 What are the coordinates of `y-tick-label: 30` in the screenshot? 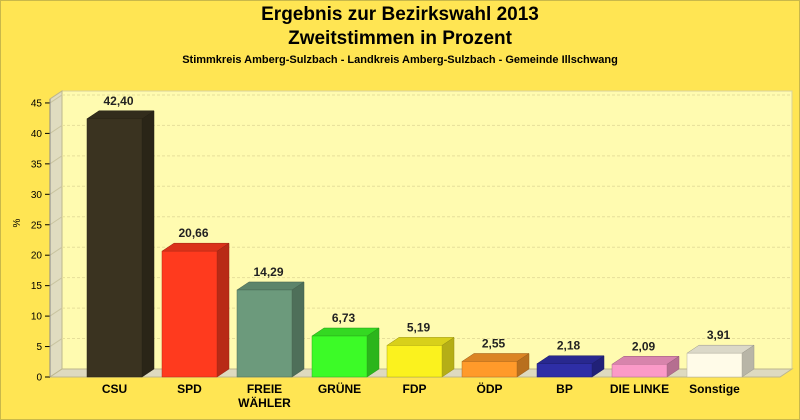 It's located at (37, 195).